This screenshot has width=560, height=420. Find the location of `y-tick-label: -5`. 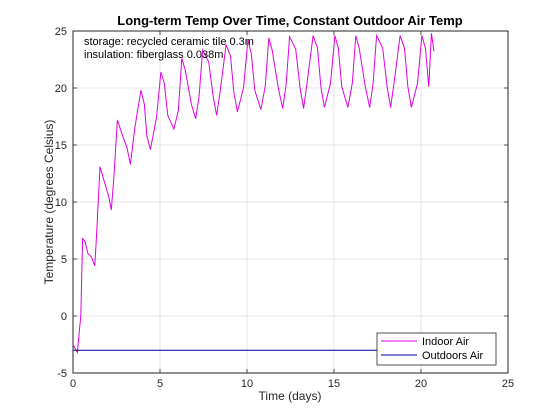

y-tick-label: -5 is located at coordinates (62, 374).